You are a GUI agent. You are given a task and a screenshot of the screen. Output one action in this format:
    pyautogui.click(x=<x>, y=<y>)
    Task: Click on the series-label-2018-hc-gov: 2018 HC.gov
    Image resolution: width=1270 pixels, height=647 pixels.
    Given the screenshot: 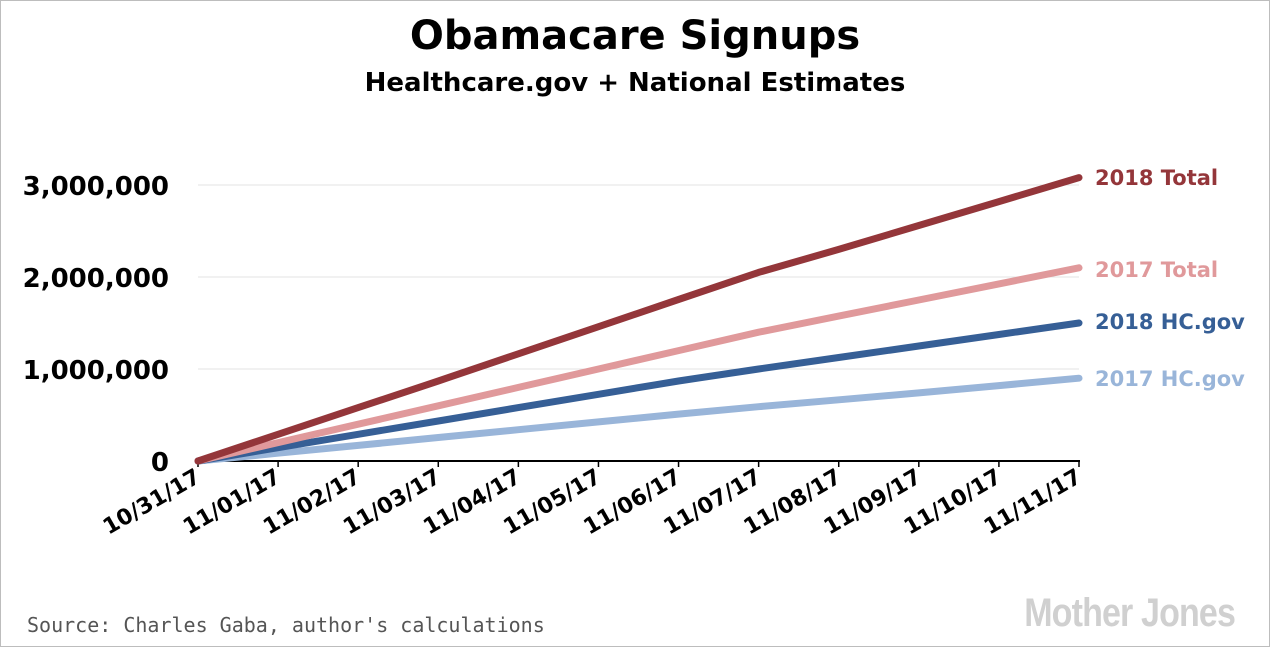 What is the action you would take?
    pyautogui.click(x=1170, y=322)
    